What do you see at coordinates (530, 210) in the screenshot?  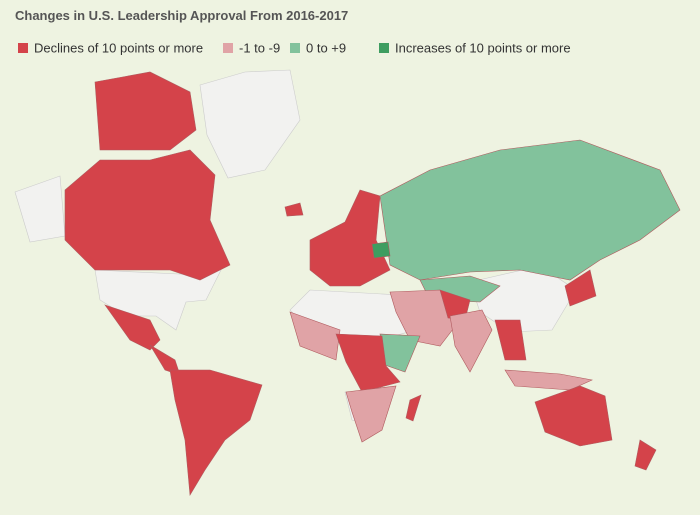 I see `russia` at bounding box center [530, 210].